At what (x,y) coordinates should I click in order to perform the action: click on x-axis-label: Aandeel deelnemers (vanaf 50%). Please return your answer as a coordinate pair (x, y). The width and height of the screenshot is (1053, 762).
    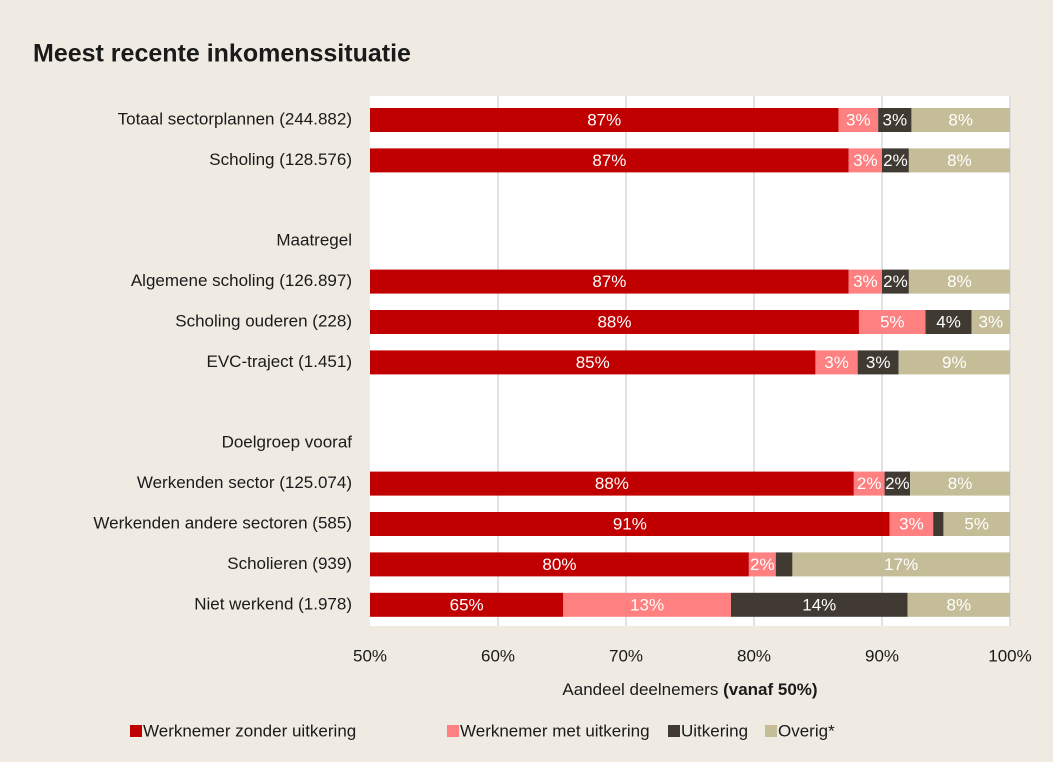
    Looking at the image, I should click on (689, 689).